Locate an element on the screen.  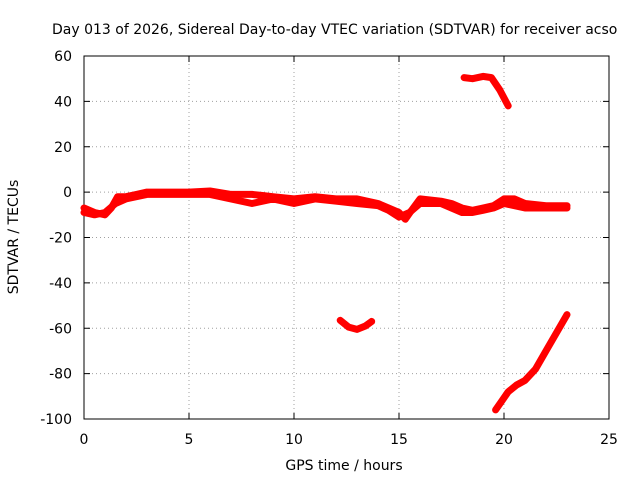
x-tick-label: 5 is located at coordinates (189, 440).